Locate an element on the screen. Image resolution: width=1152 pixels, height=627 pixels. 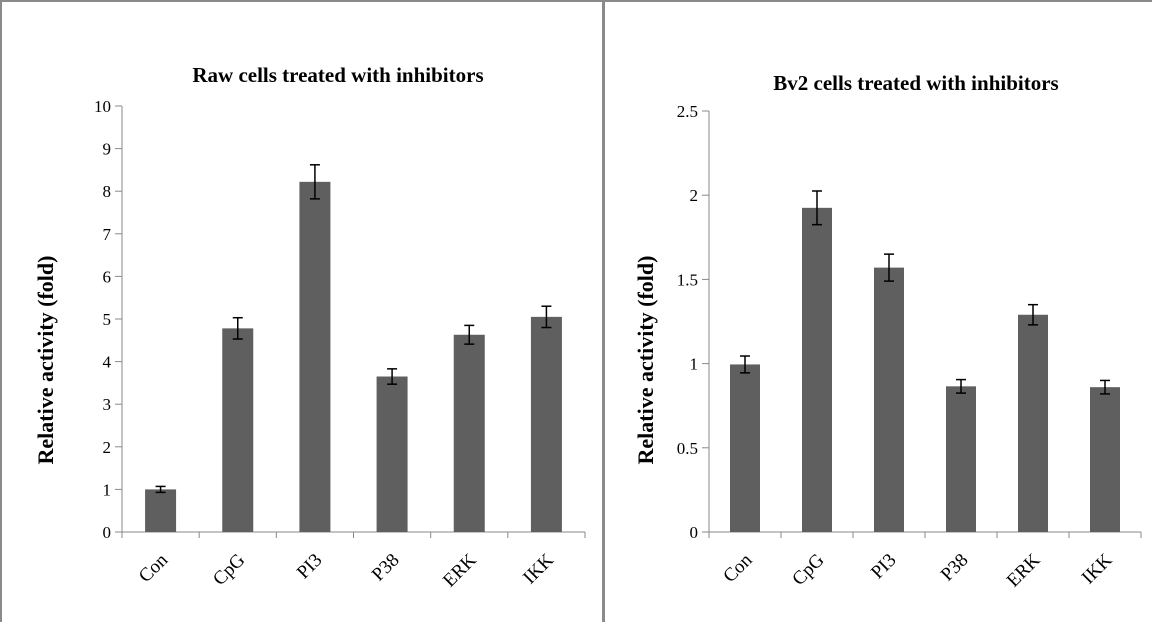
y-tick-label: 3 is located at coordinates (107, 404).